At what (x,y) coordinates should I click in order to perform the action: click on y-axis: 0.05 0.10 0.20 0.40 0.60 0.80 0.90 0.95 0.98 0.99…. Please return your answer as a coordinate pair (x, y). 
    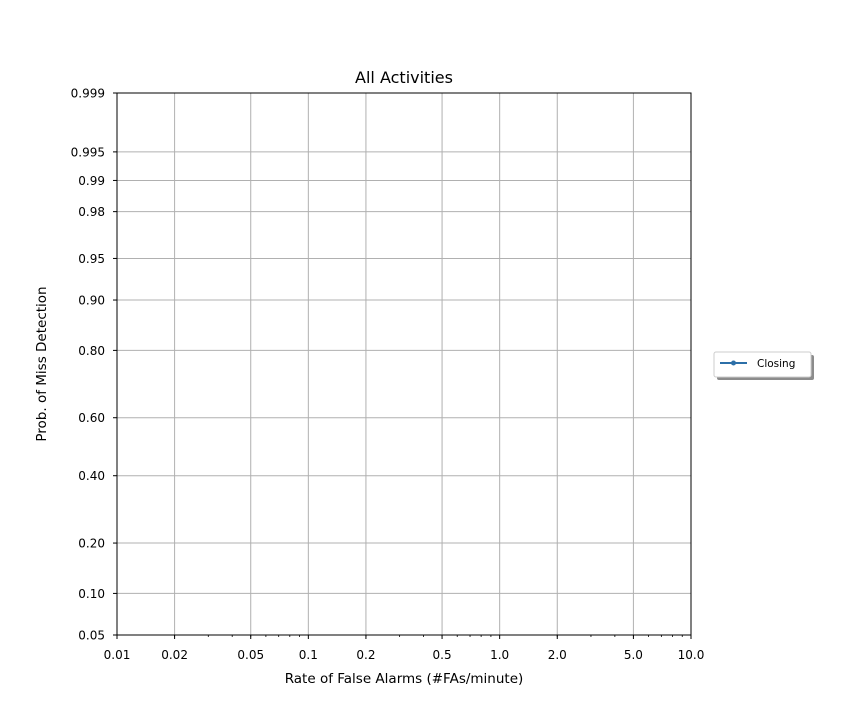
    Looking at the image, I should click on (94, 365).